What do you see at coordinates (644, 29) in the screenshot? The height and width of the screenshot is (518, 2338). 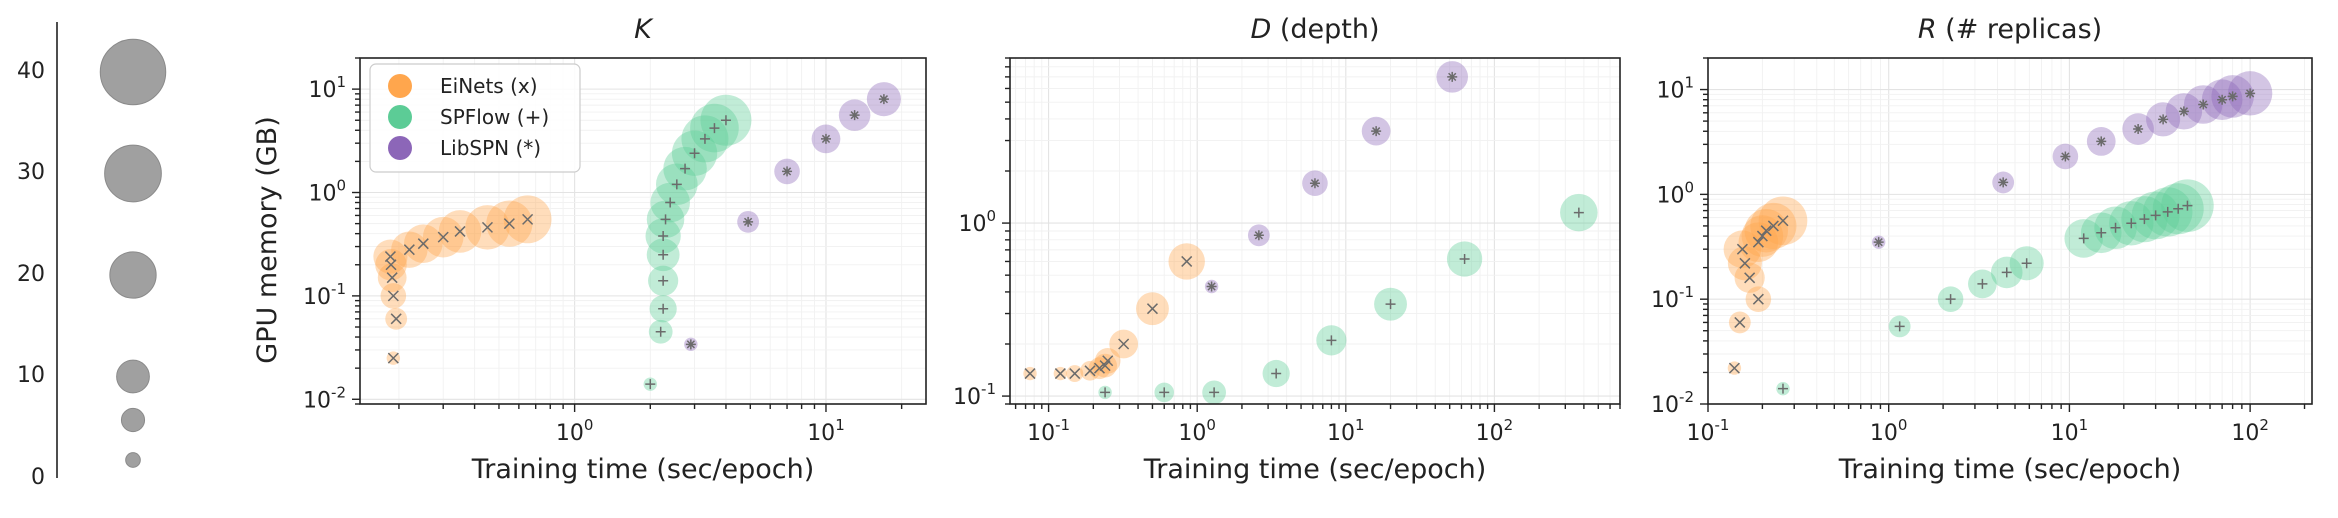 I see `panel-title-K: K` at bounding box center [644, 29].